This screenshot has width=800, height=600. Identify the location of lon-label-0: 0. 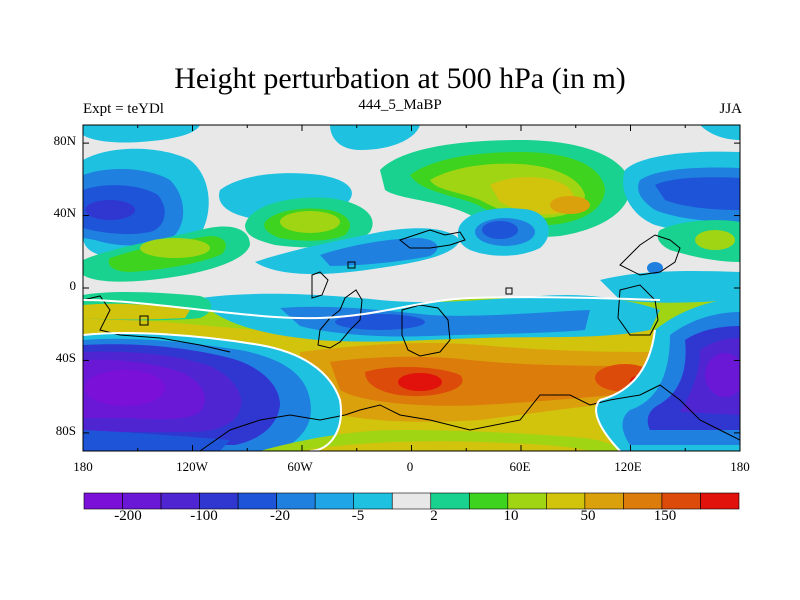
(410, 466).